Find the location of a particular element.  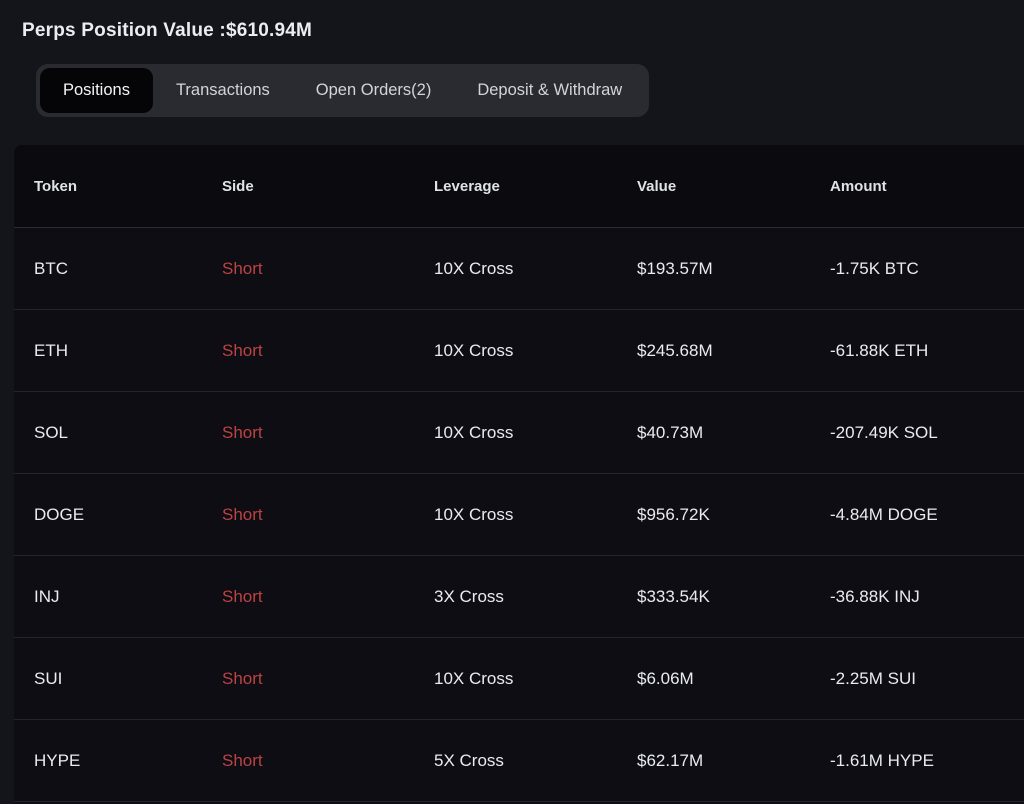

amount-cell: -1.75K BTC is located at coordinates (874, 268).